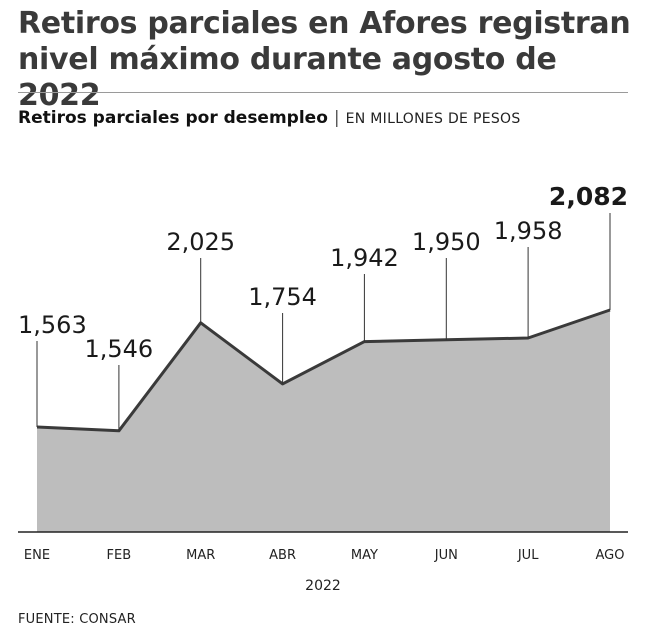 Image resolution: width=647 pixels, height=643 pixels. Describe the element at coordinates (433, 119) in the screenshot. I see `subtitle-unit: EN MILLONES DE PESOS` at that location.